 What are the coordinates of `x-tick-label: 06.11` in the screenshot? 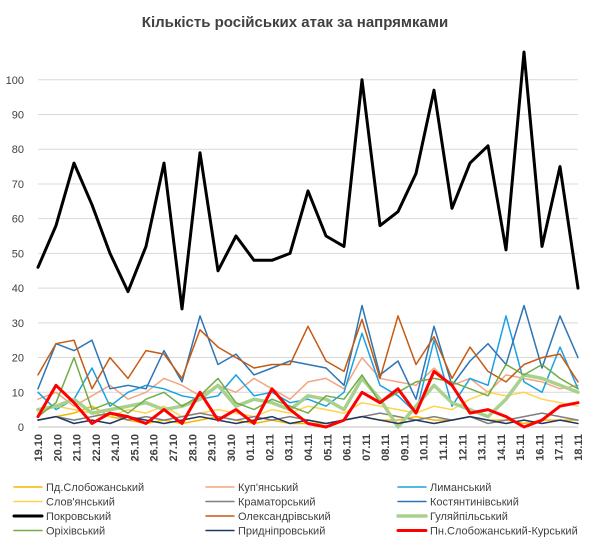 It's located at (348, 447).